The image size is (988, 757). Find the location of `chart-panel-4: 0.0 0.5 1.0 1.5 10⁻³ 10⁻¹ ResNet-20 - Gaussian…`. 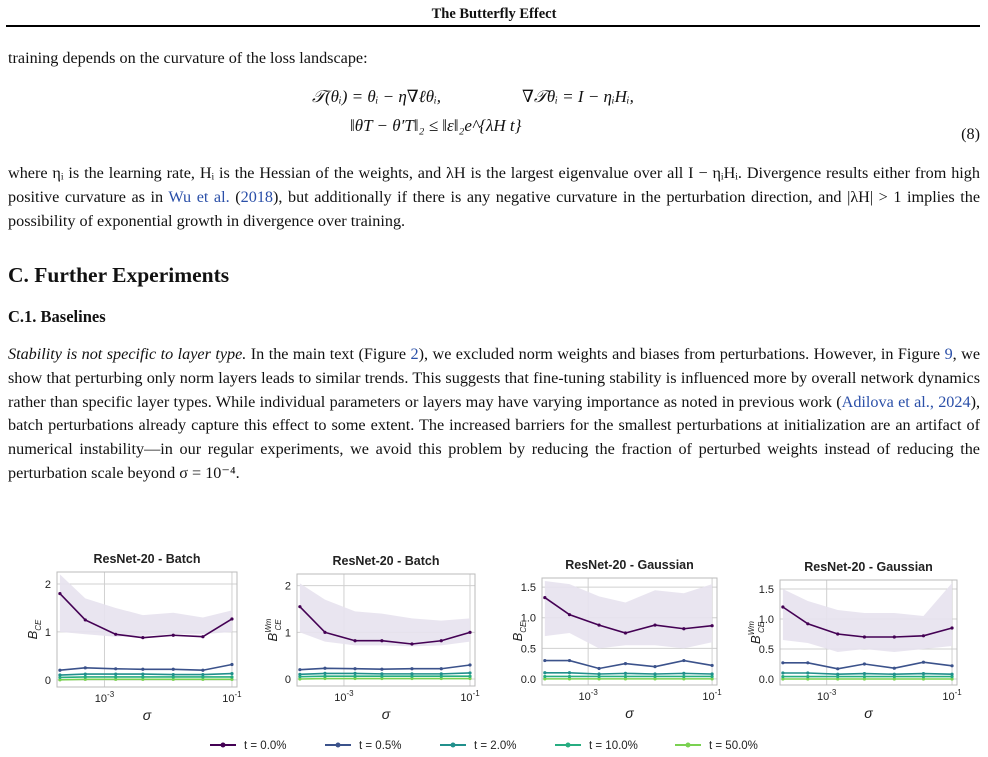

chart-panel-4: 0.0 0.5 1.0 1.5 10⁻³ 10⁻¹ ResNet-20 - Gaussian… is located at coordinates (854, 640).